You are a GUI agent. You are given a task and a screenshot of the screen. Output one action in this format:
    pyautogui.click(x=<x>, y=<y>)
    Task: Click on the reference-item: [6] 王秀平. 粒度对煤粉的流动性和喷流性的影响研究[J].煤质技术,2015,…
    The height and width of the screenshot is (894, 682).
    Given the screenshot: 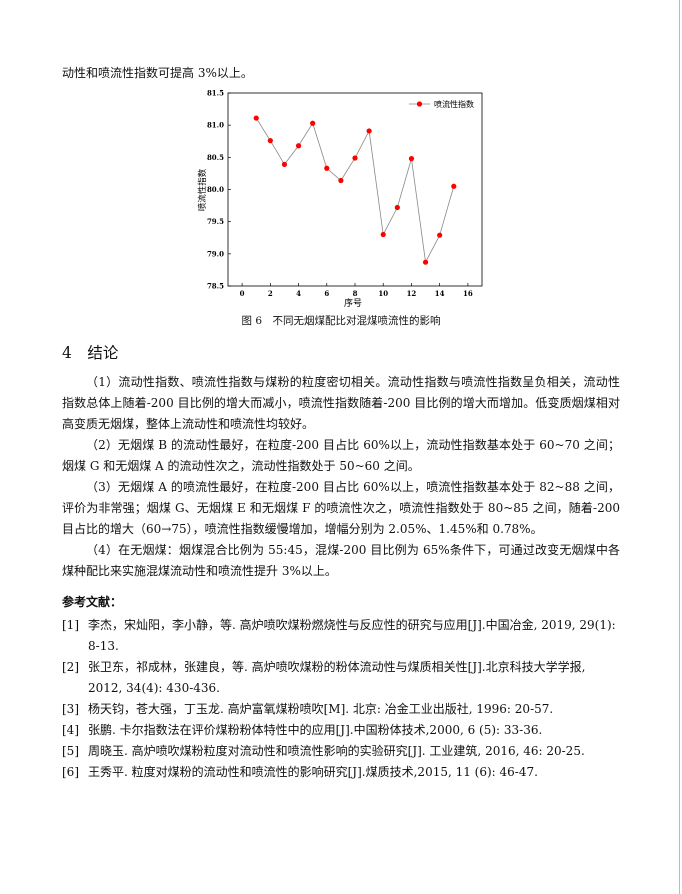 What is the action you would take?
    pyautogui.click(x=342, y=772)
    